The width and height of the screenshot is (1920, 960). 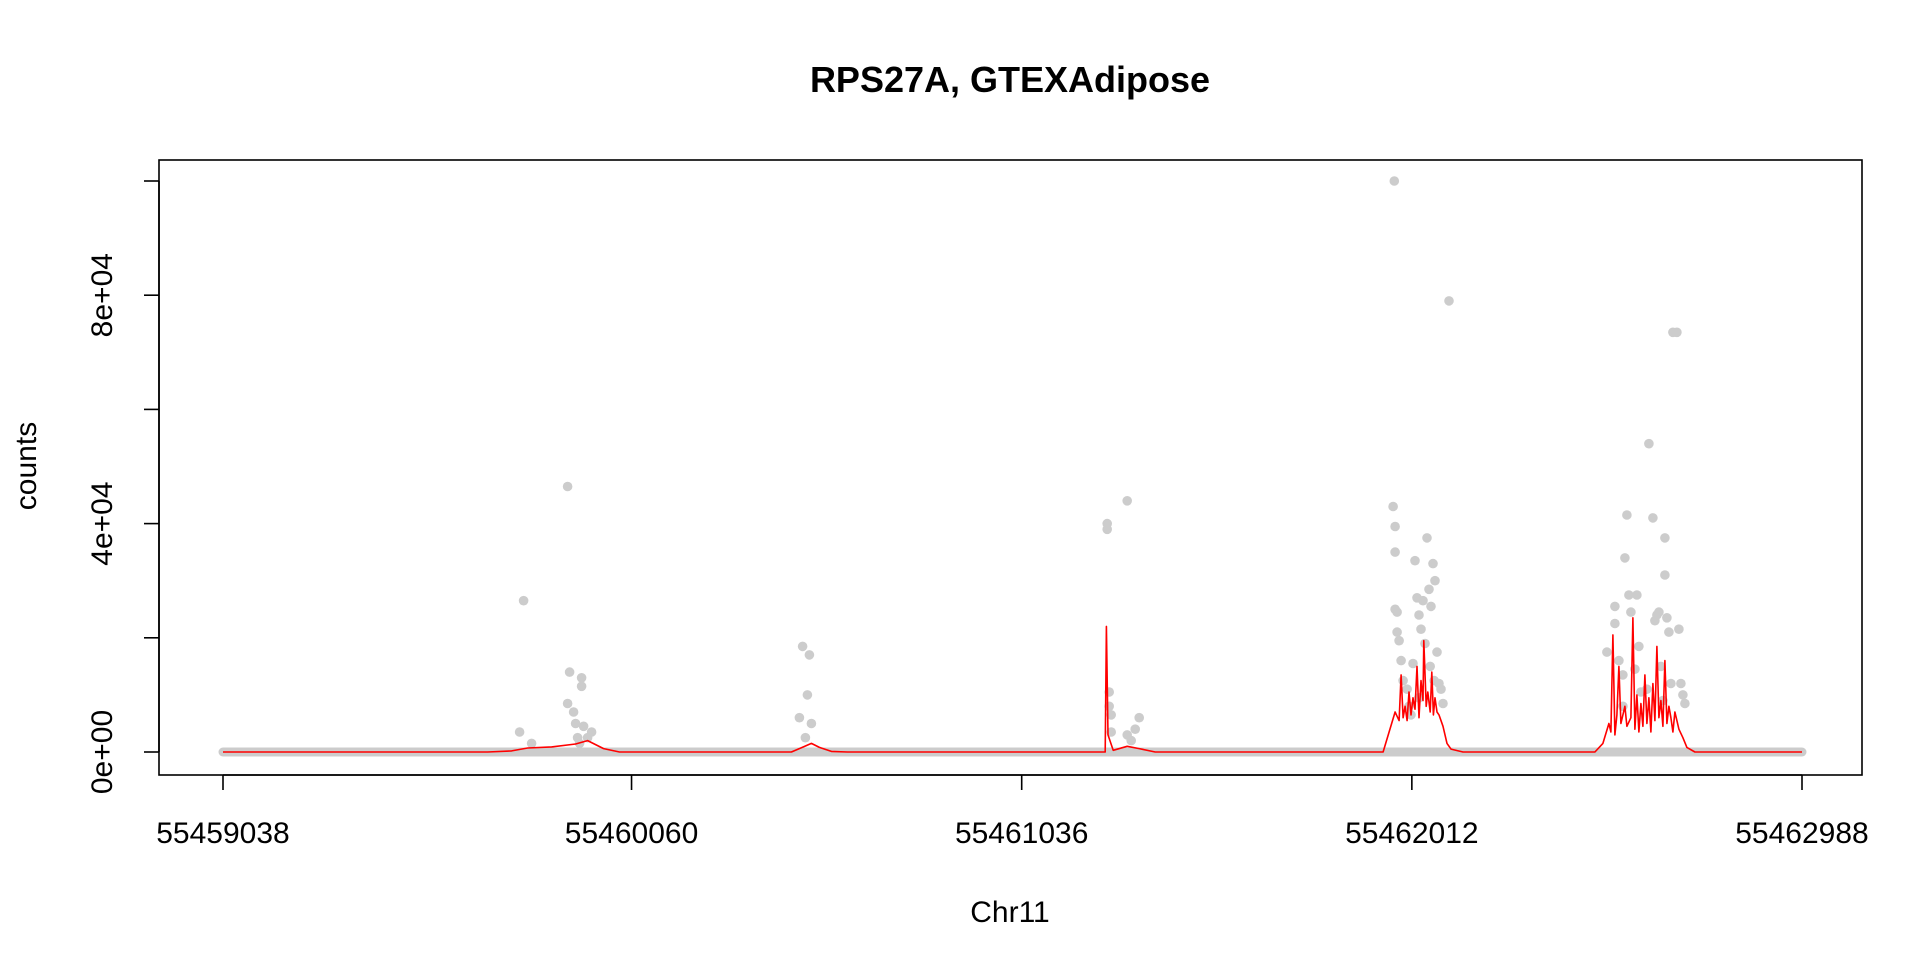 I want to click on smoothed-line, so click(x=1012, y=685).